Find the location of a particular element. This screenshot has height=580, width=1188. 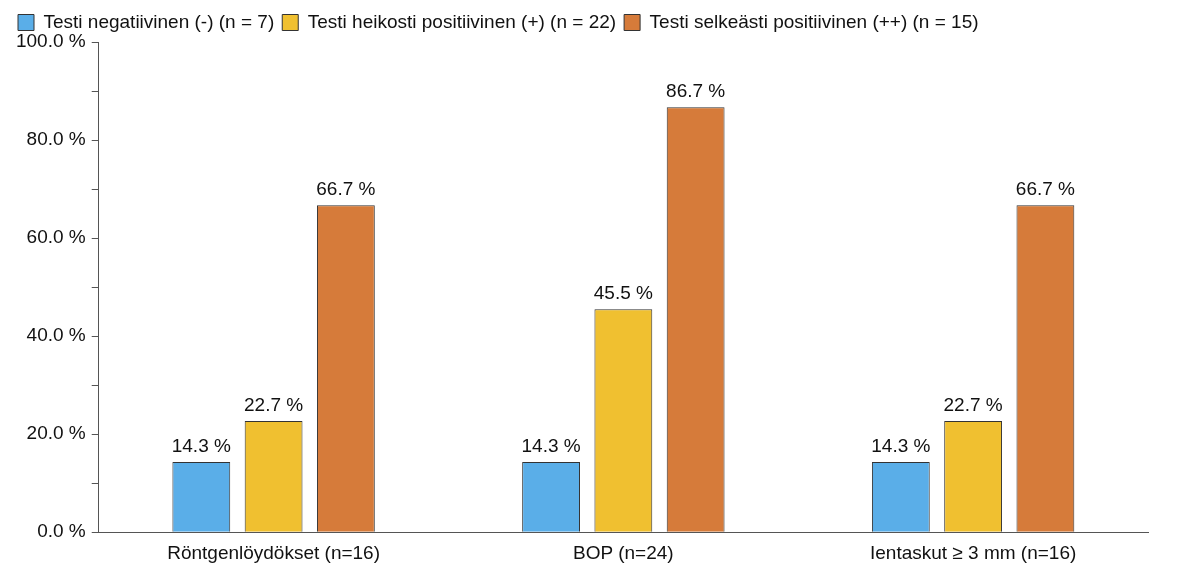

data-label: 86.7 % is located at coordinates (696, 90).